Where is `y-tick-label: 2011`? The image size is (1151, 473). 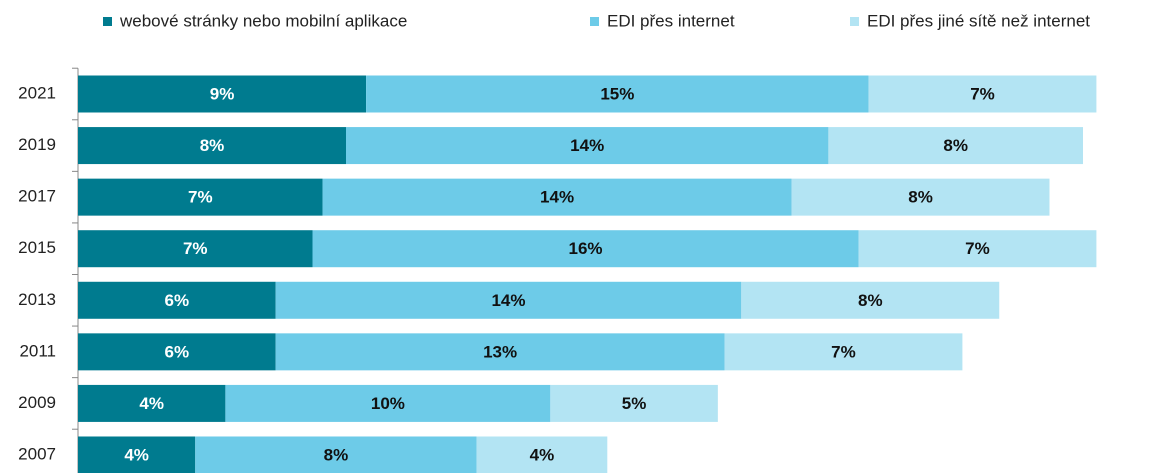
y-tick-label: 2011 is located at coordinates (37, 350).